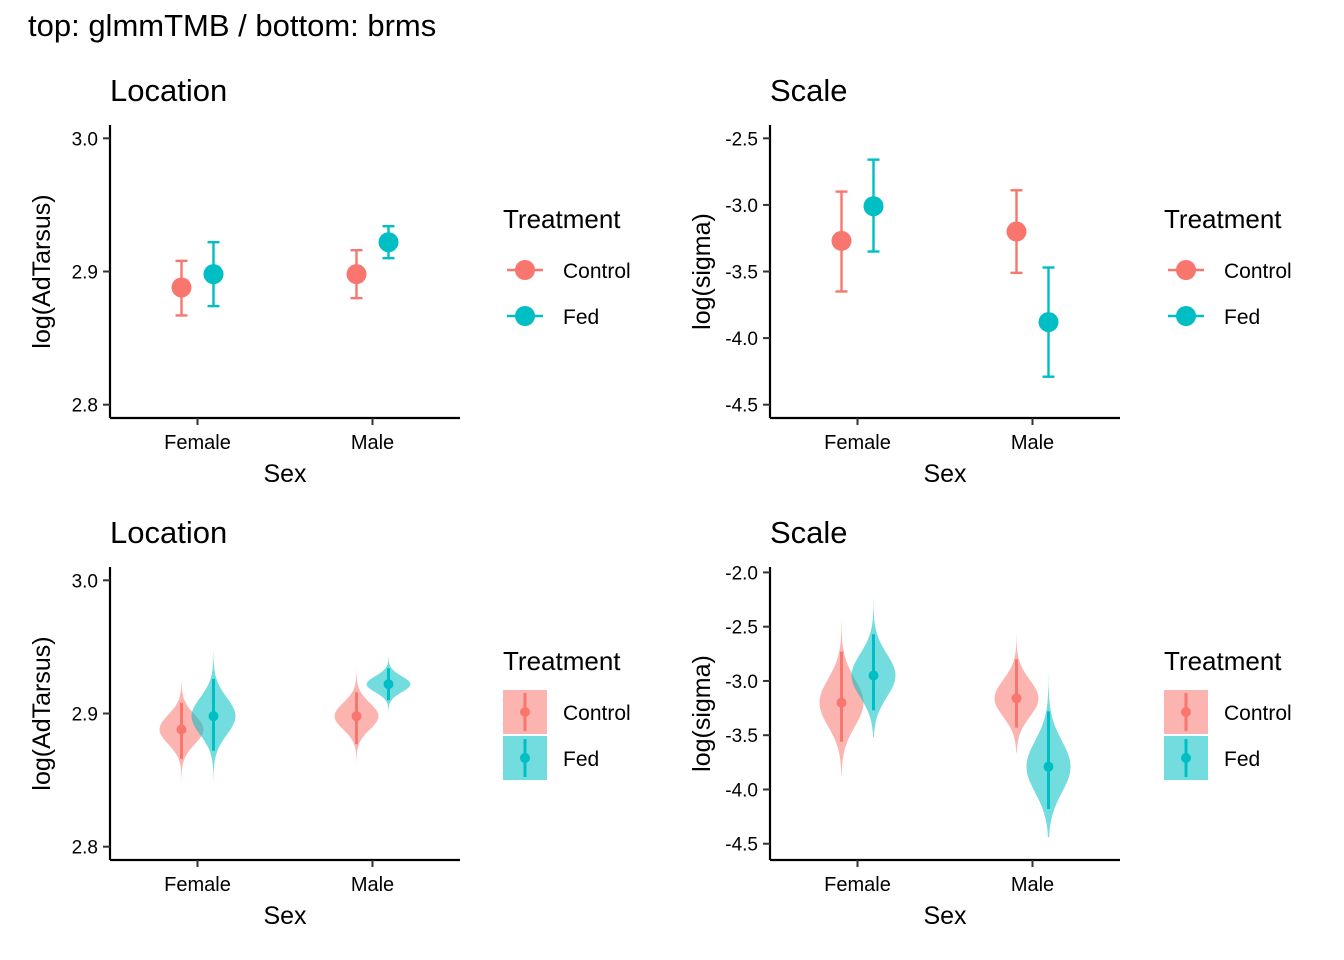 The image size is (1344, 960). Describe the element at coordinates (741, 573) in the screenshot. I see `y-tick-label: -2.0` at that location.